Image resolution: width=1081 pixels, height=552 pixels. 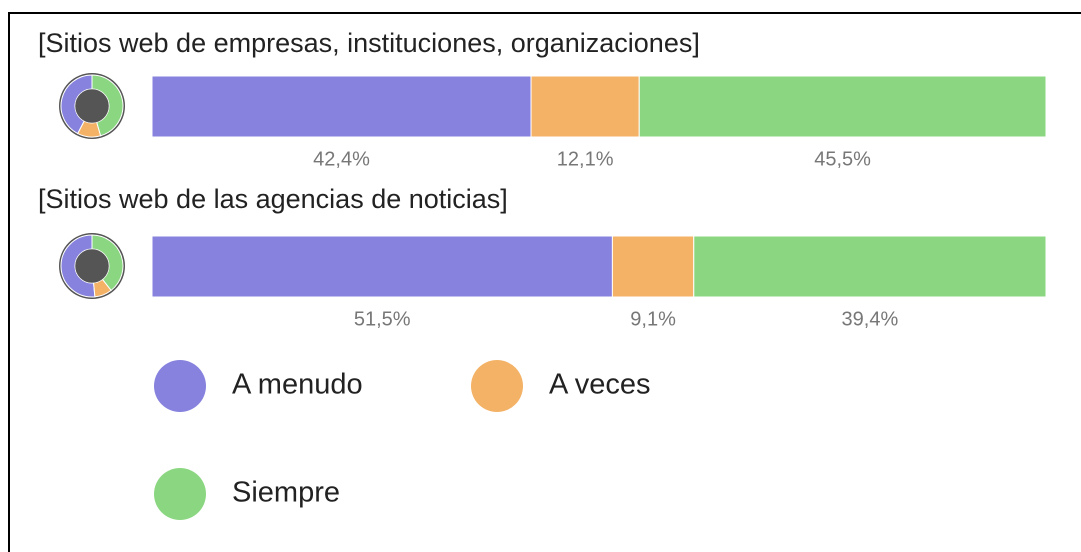 I want to click on value-label: 51,5%, so click(x=382, y=319).